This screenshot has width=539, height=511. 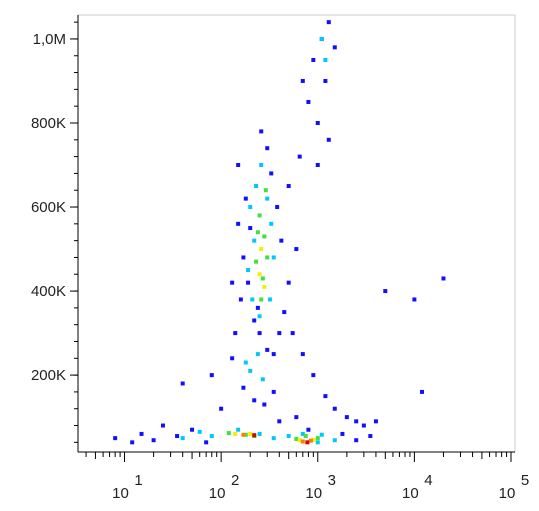 What do you see at coordinates (235, 480) in the screenshot?
I see `x-tick-exponent: 2` at bounding box center [235, 480].